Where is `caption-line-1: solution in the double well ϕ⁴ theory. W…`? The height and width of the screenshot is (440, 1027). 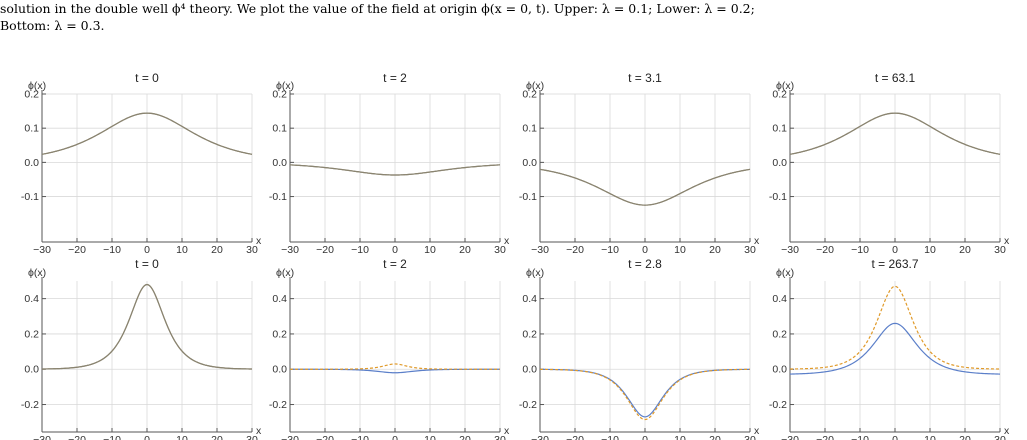
caption-line-1: solution in the double well ϕ⁴ theory. W… is located at coordinates (377, 8).